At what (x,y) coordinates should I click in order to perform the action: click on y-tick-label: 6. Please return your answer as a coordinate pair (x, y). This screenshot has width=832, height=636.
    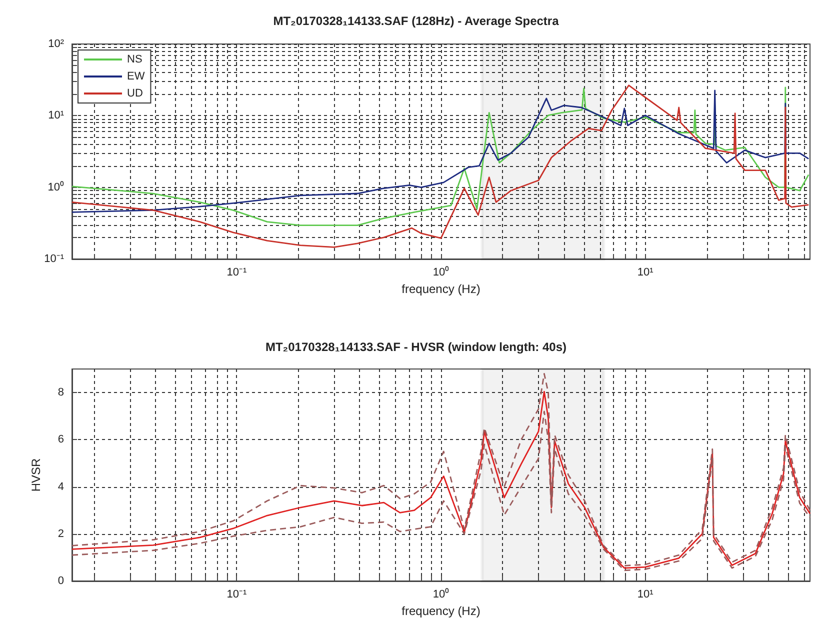
    Looking at the image, I should click on (61, 440).